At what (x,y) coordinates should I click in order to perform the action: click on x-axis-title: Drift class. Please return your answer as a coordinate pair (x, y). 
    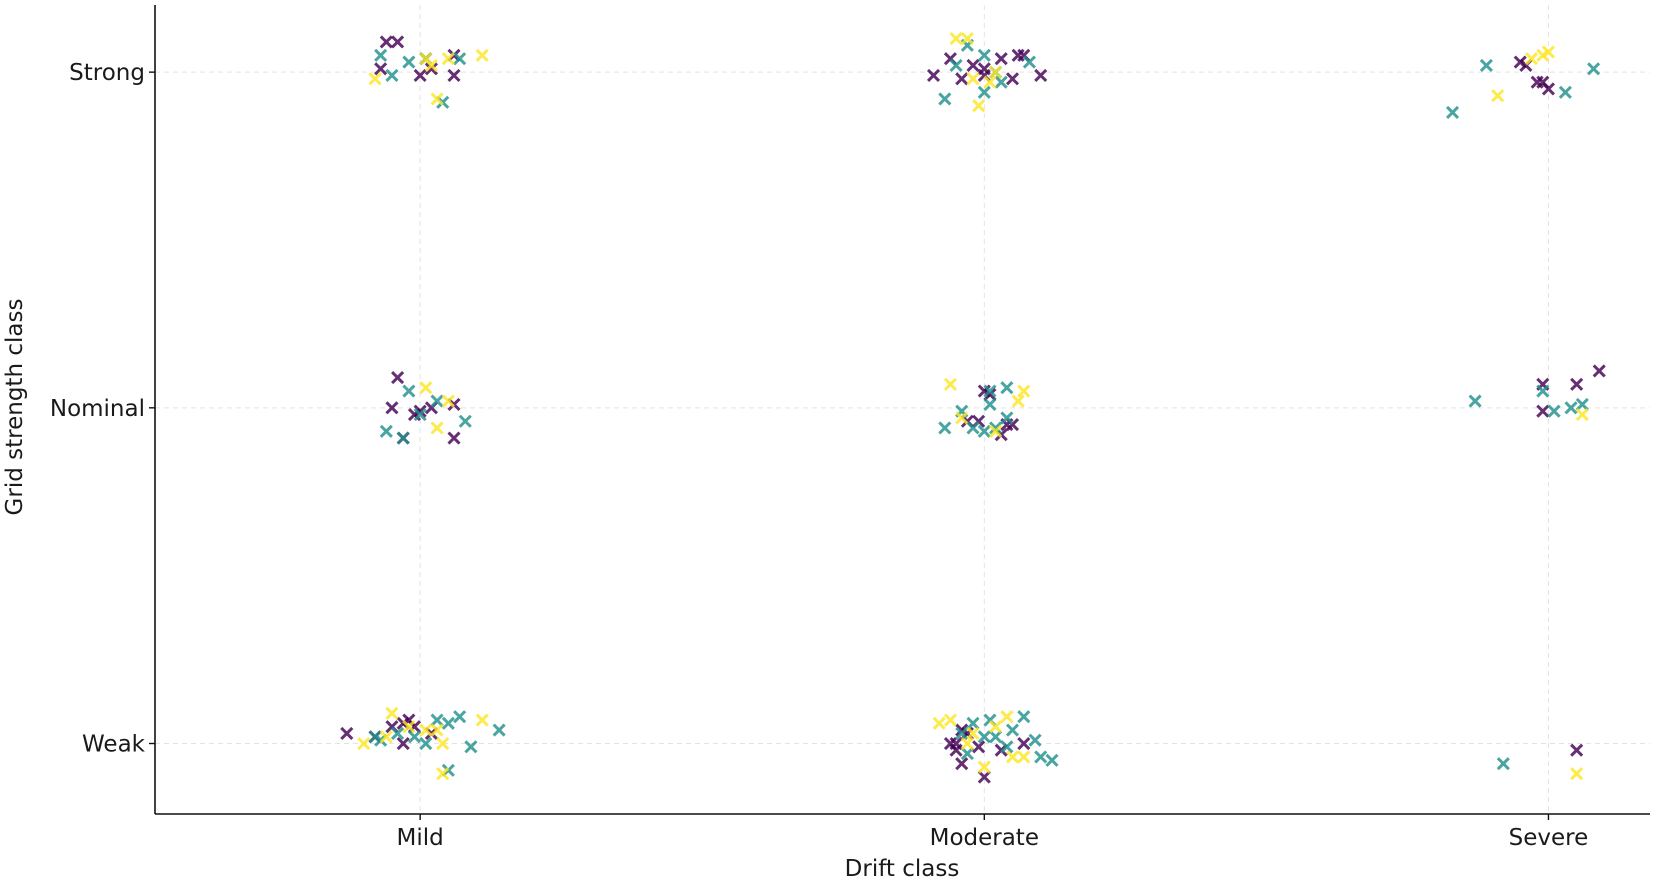
    Looking at the image, I should click on (902, 869).